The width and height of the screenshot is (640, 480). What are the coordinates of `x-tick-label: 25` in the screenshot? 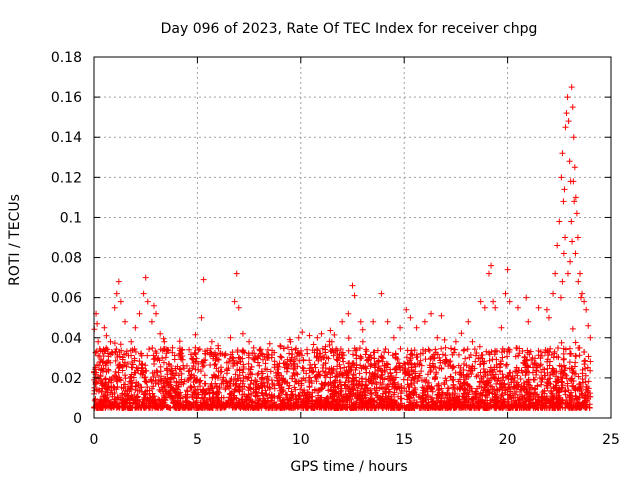 It's located at (611, 440).